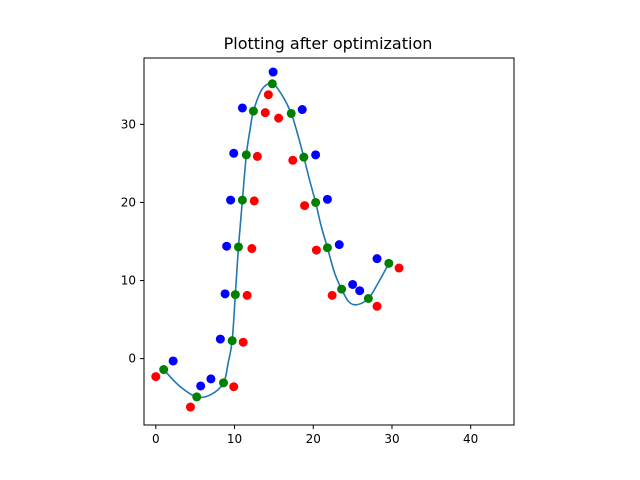 This screenshot has width=640, height=480. Describe the element at coordinates (328, 43) in the screenshot. I see `chart-title: Plotting after optimization` at that location.